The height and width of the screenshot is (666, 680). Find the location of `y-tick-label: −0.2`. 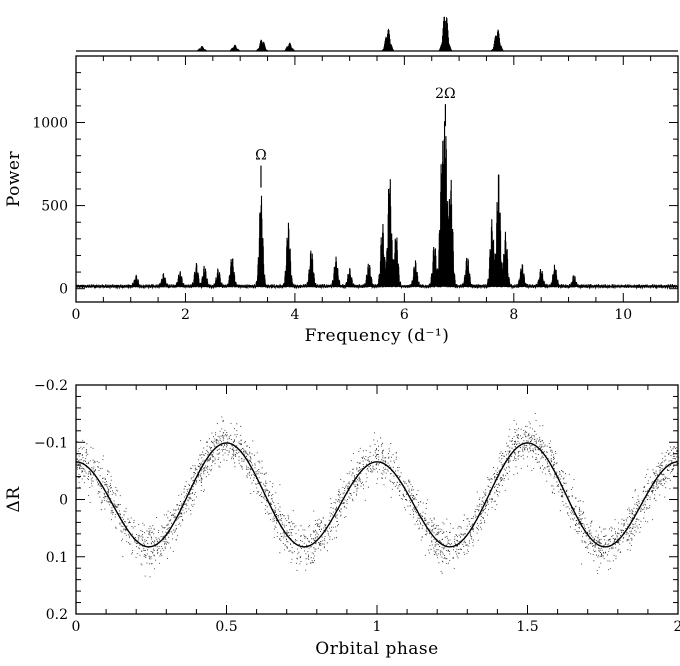

y-tick-label: −0.2 is located at coordinates (51, 386).